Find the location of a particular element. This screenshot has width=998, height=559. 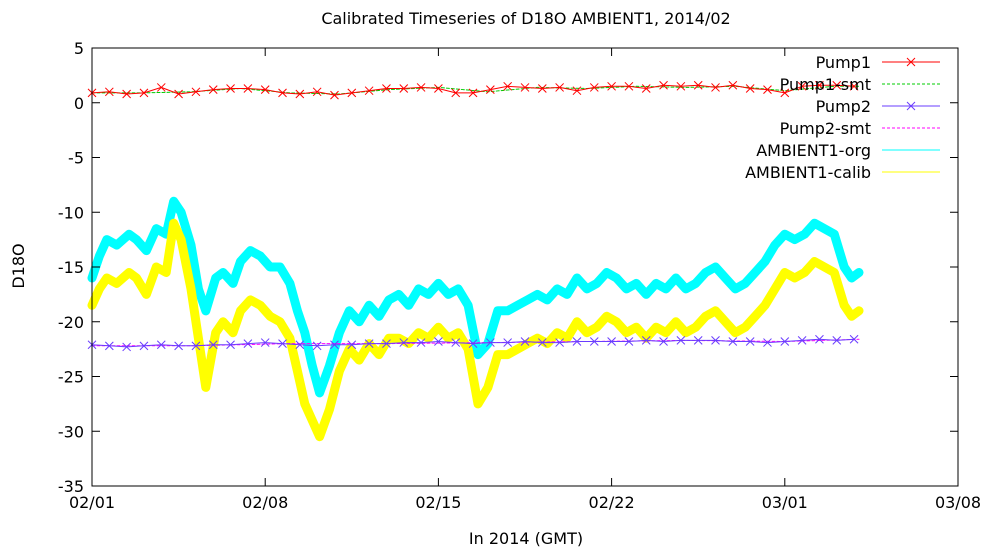

x-tick-label: 02/15 is located at coordinates (438, 502).